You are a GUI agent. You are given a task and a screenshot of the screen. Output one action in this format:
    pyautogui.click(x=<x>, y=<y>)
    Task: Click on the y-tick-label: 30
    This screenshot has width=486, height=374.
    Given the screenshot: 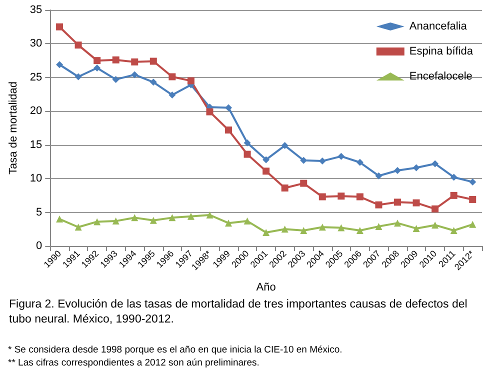 What is the action you would take?
    pyautogui.click(x=36, y=44)
    